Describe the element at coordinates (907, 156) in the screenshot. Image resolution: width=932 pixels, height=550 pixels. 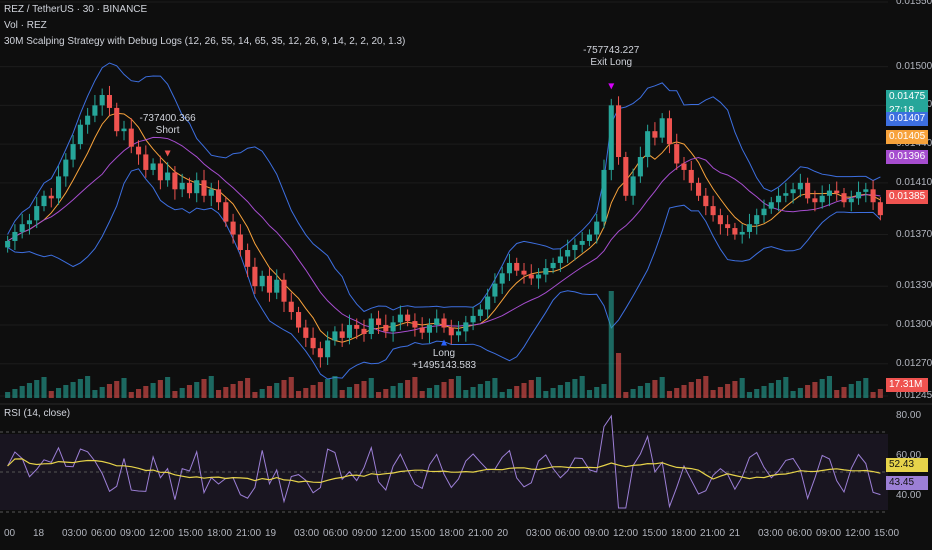
I see `price-tag-value: 0.01396` at that location.